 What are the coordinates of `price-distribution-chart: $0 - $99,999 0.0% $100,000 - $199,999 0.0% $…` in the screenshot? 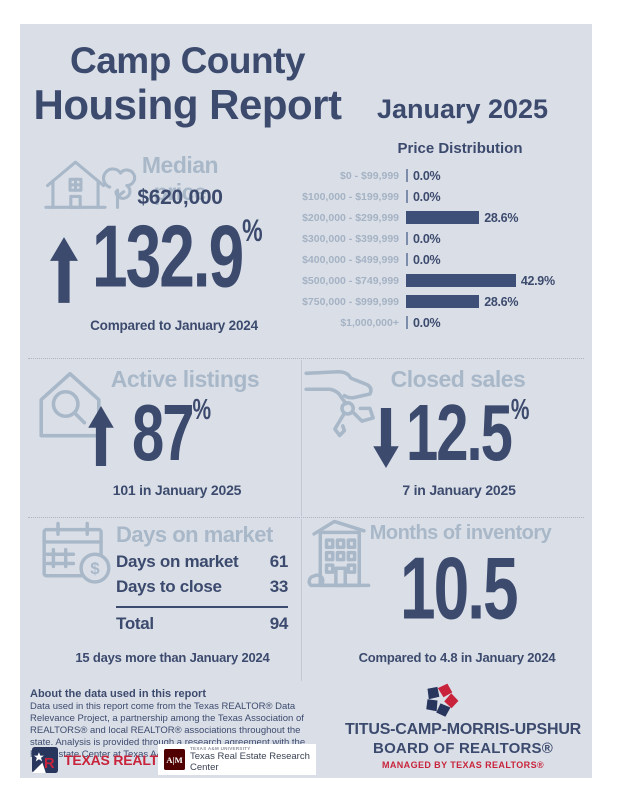 It's located at (438, 249).